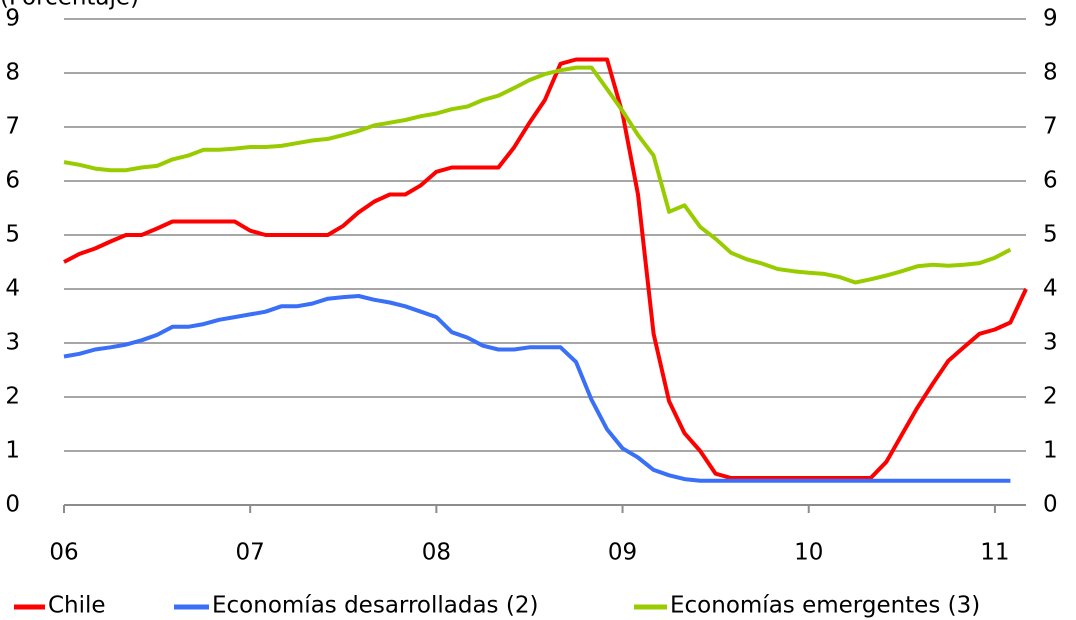 This screenshot has height=620, width=1076. What do you see at coordinates (1050, 127) in the screenshot?
I see `y2-tick-label: 7` at bounding box center [1050, 127].